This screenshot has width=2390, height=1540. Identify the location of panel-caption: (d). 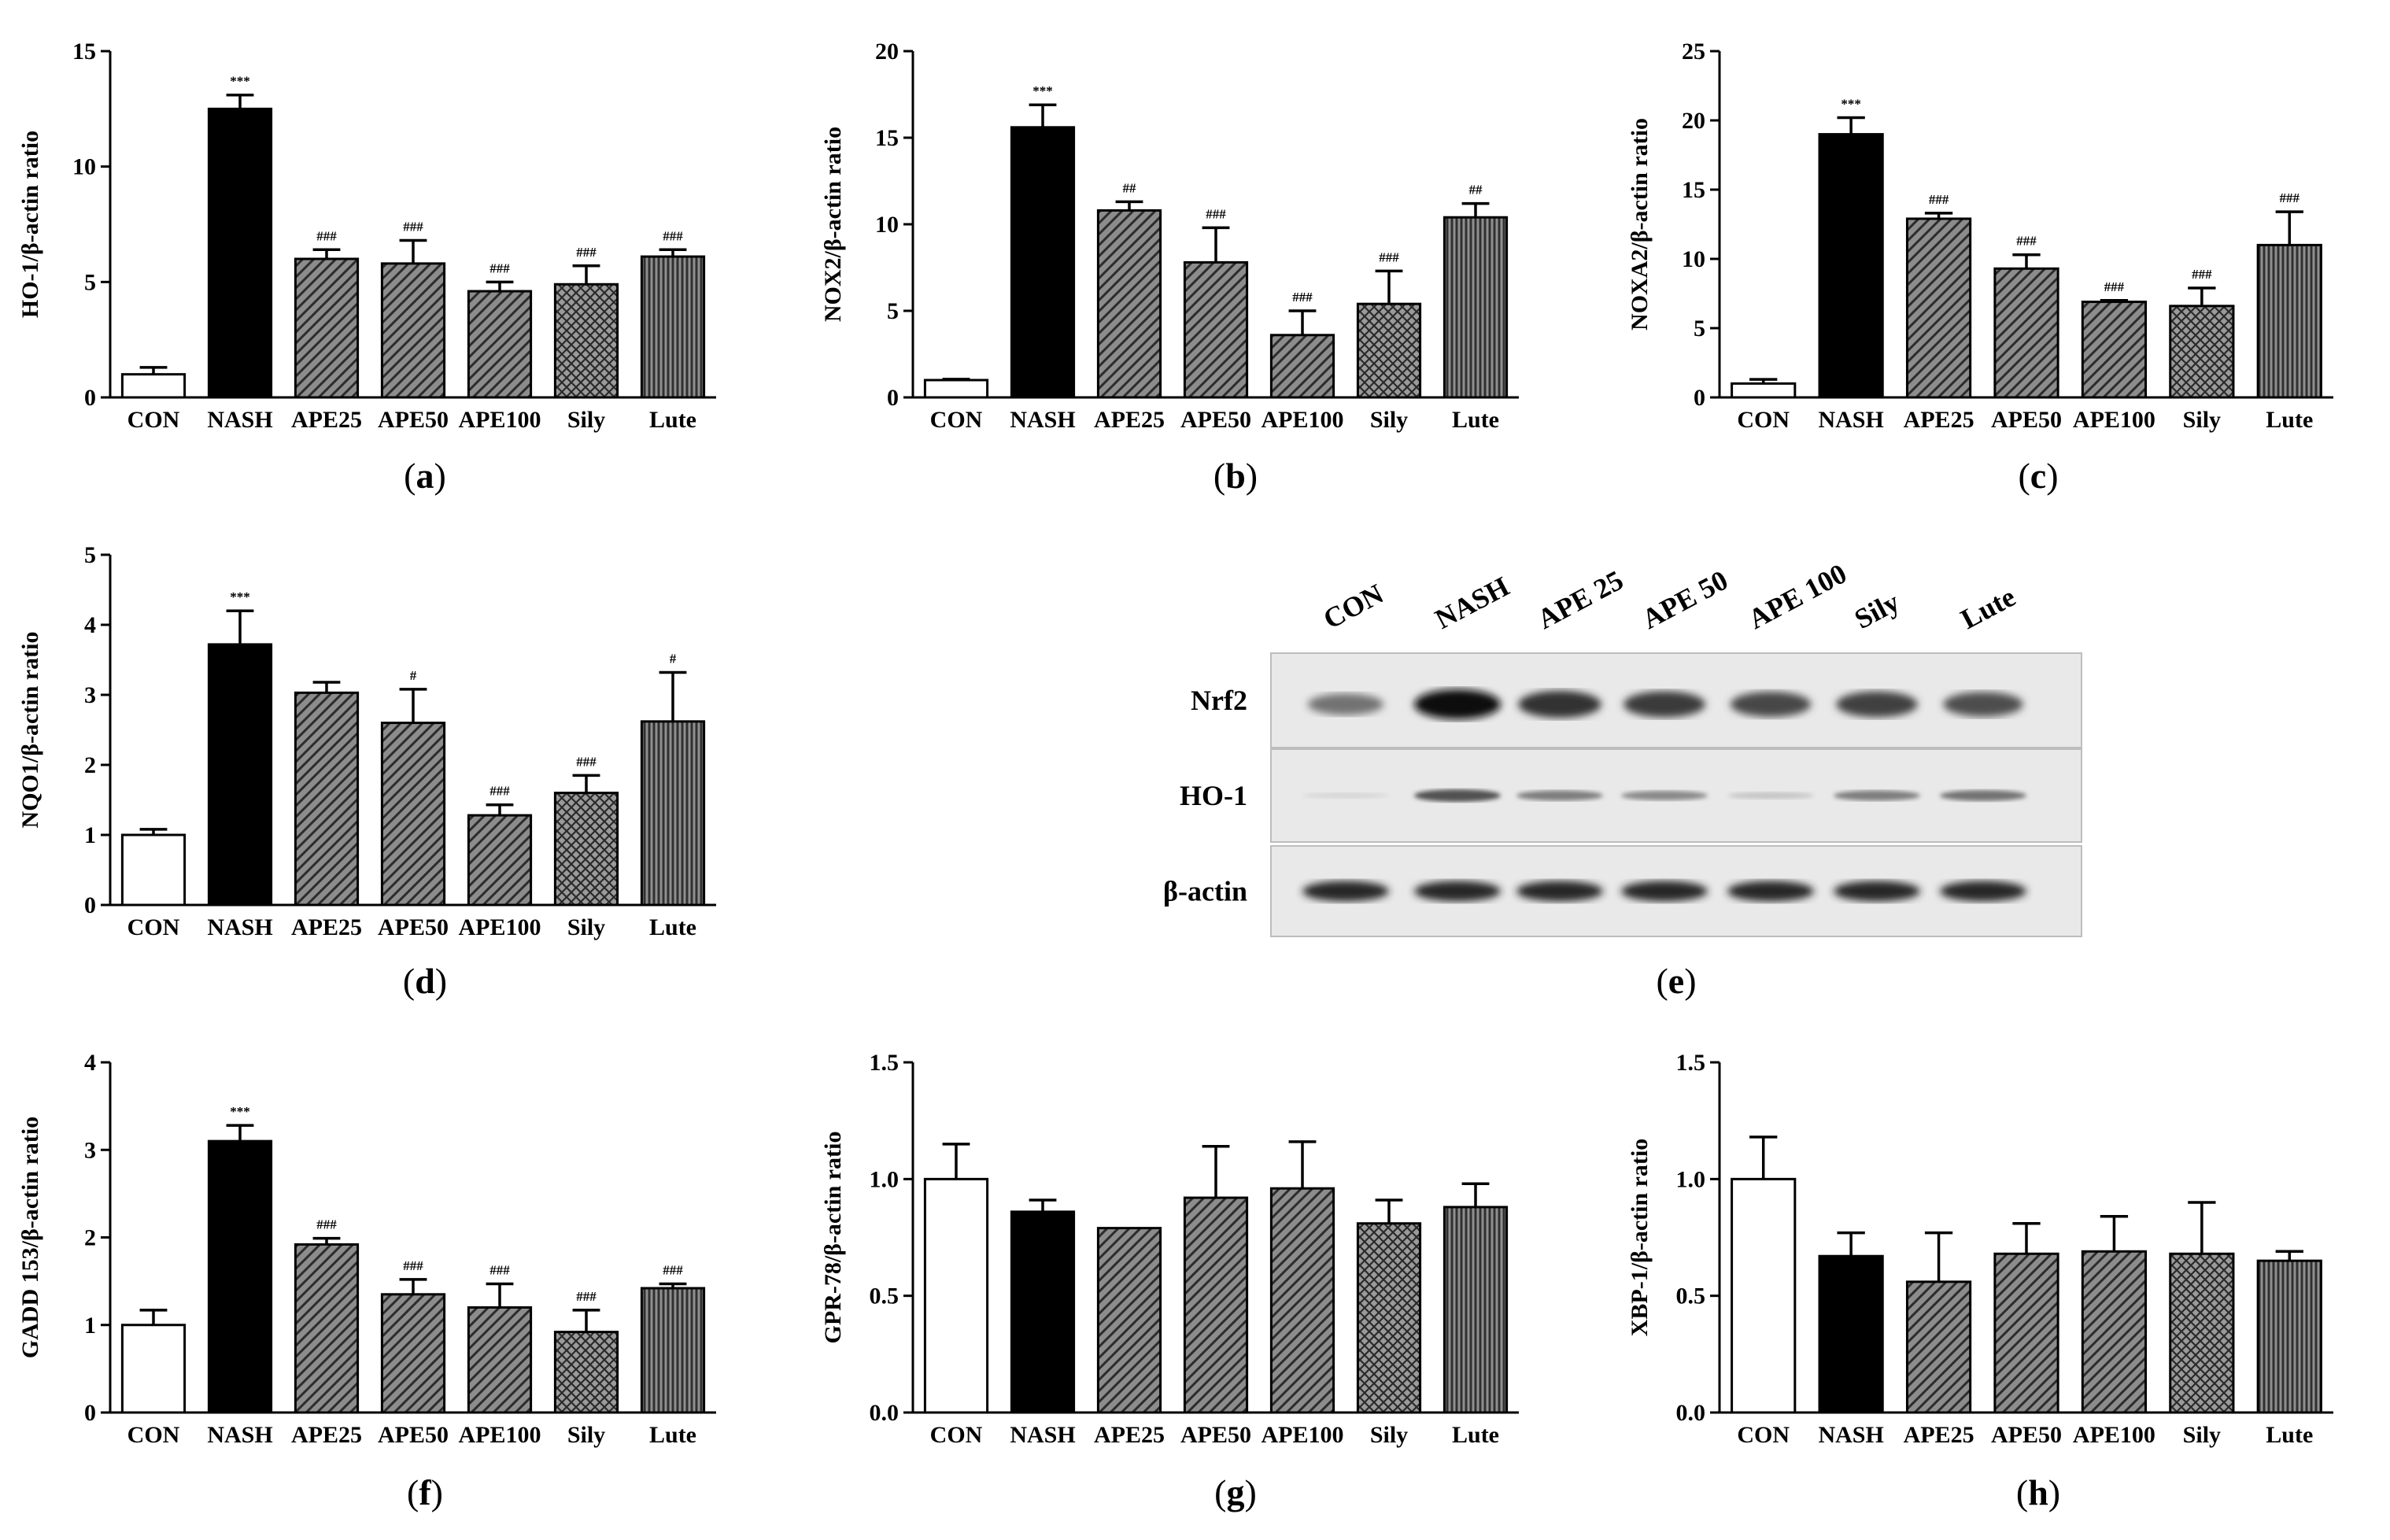
(425, 981).